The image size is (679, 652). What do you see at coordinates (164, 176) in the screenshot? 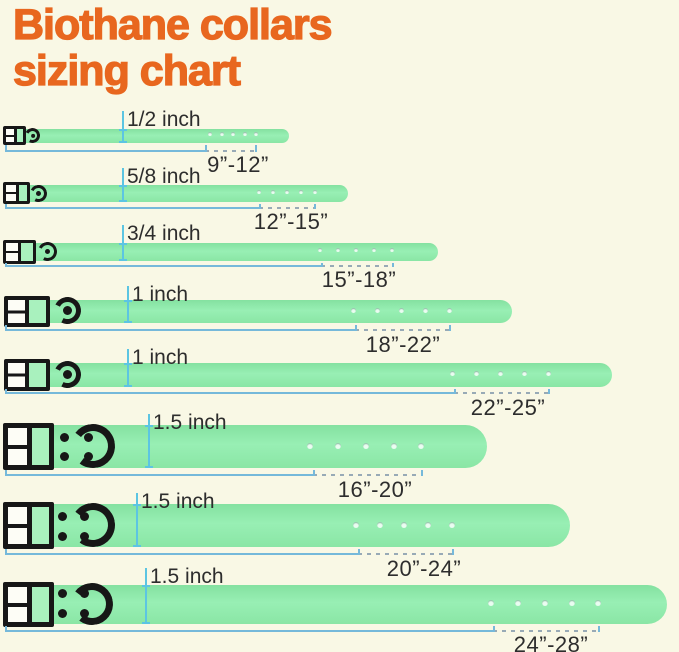
I see `width-label: 5/8 inch` at bounding box center [164, 176].